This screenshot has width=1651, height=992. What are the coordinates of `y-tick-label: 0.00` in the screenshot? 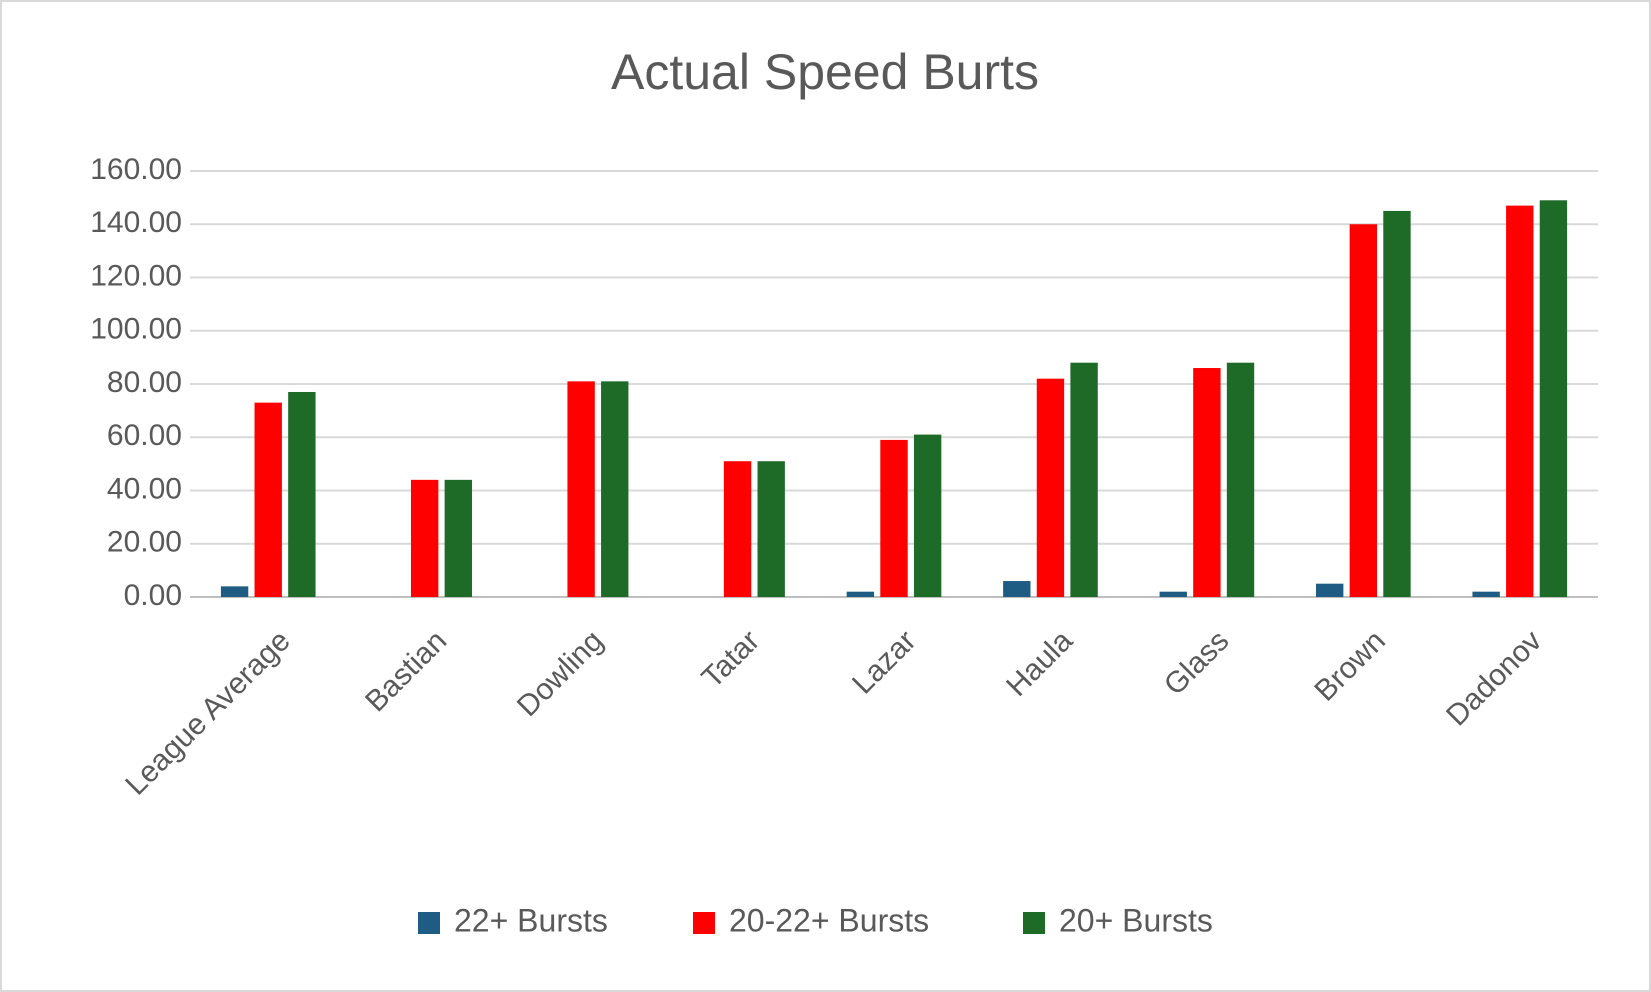 It's located at (153, 595).